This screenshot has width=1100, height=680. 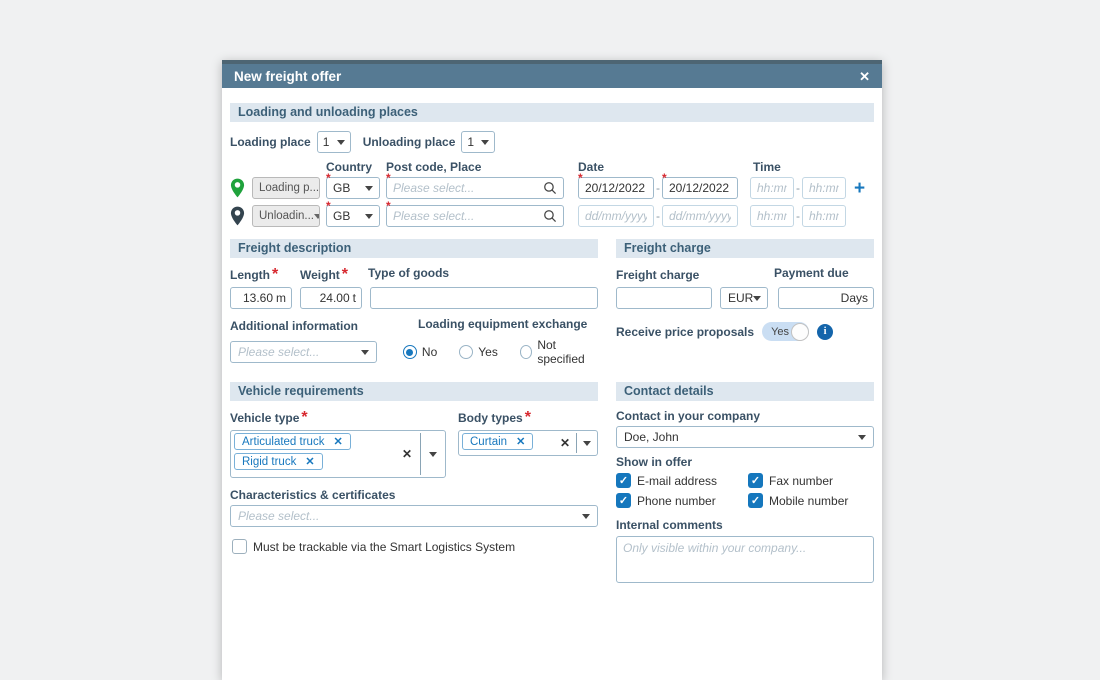 What do you see at coordinates (250, 275) in the screenshot?
I see `length-label: Length` at bounding box center [250, 275].